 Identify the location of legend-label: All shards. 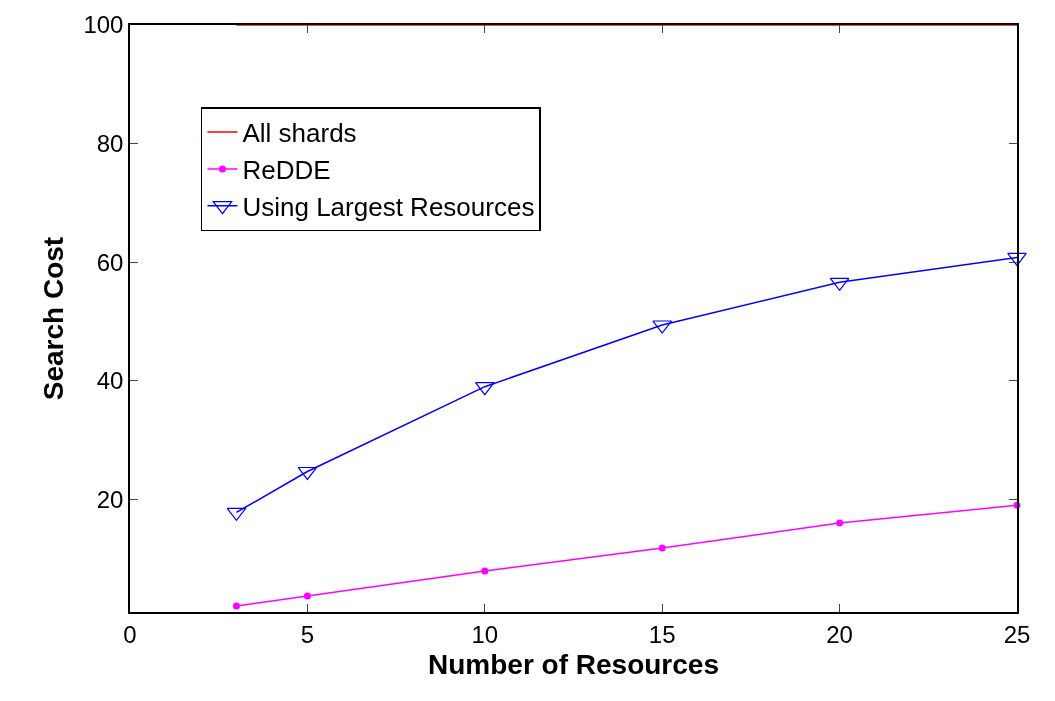
(299, 133).